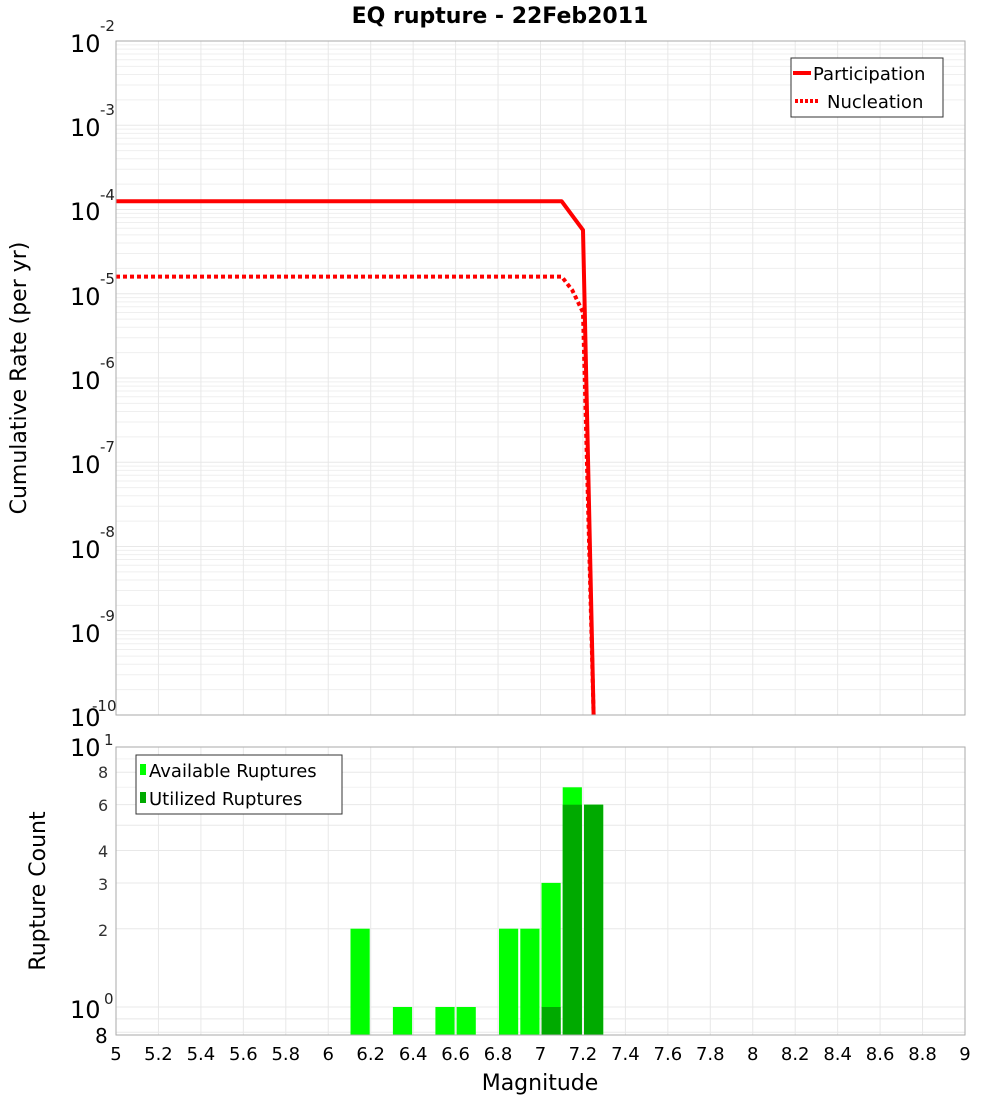 This screenshot has width=1000, height=1100. I want to click on bottom-y-axis-label: Rupture Count, so click(38, 891).